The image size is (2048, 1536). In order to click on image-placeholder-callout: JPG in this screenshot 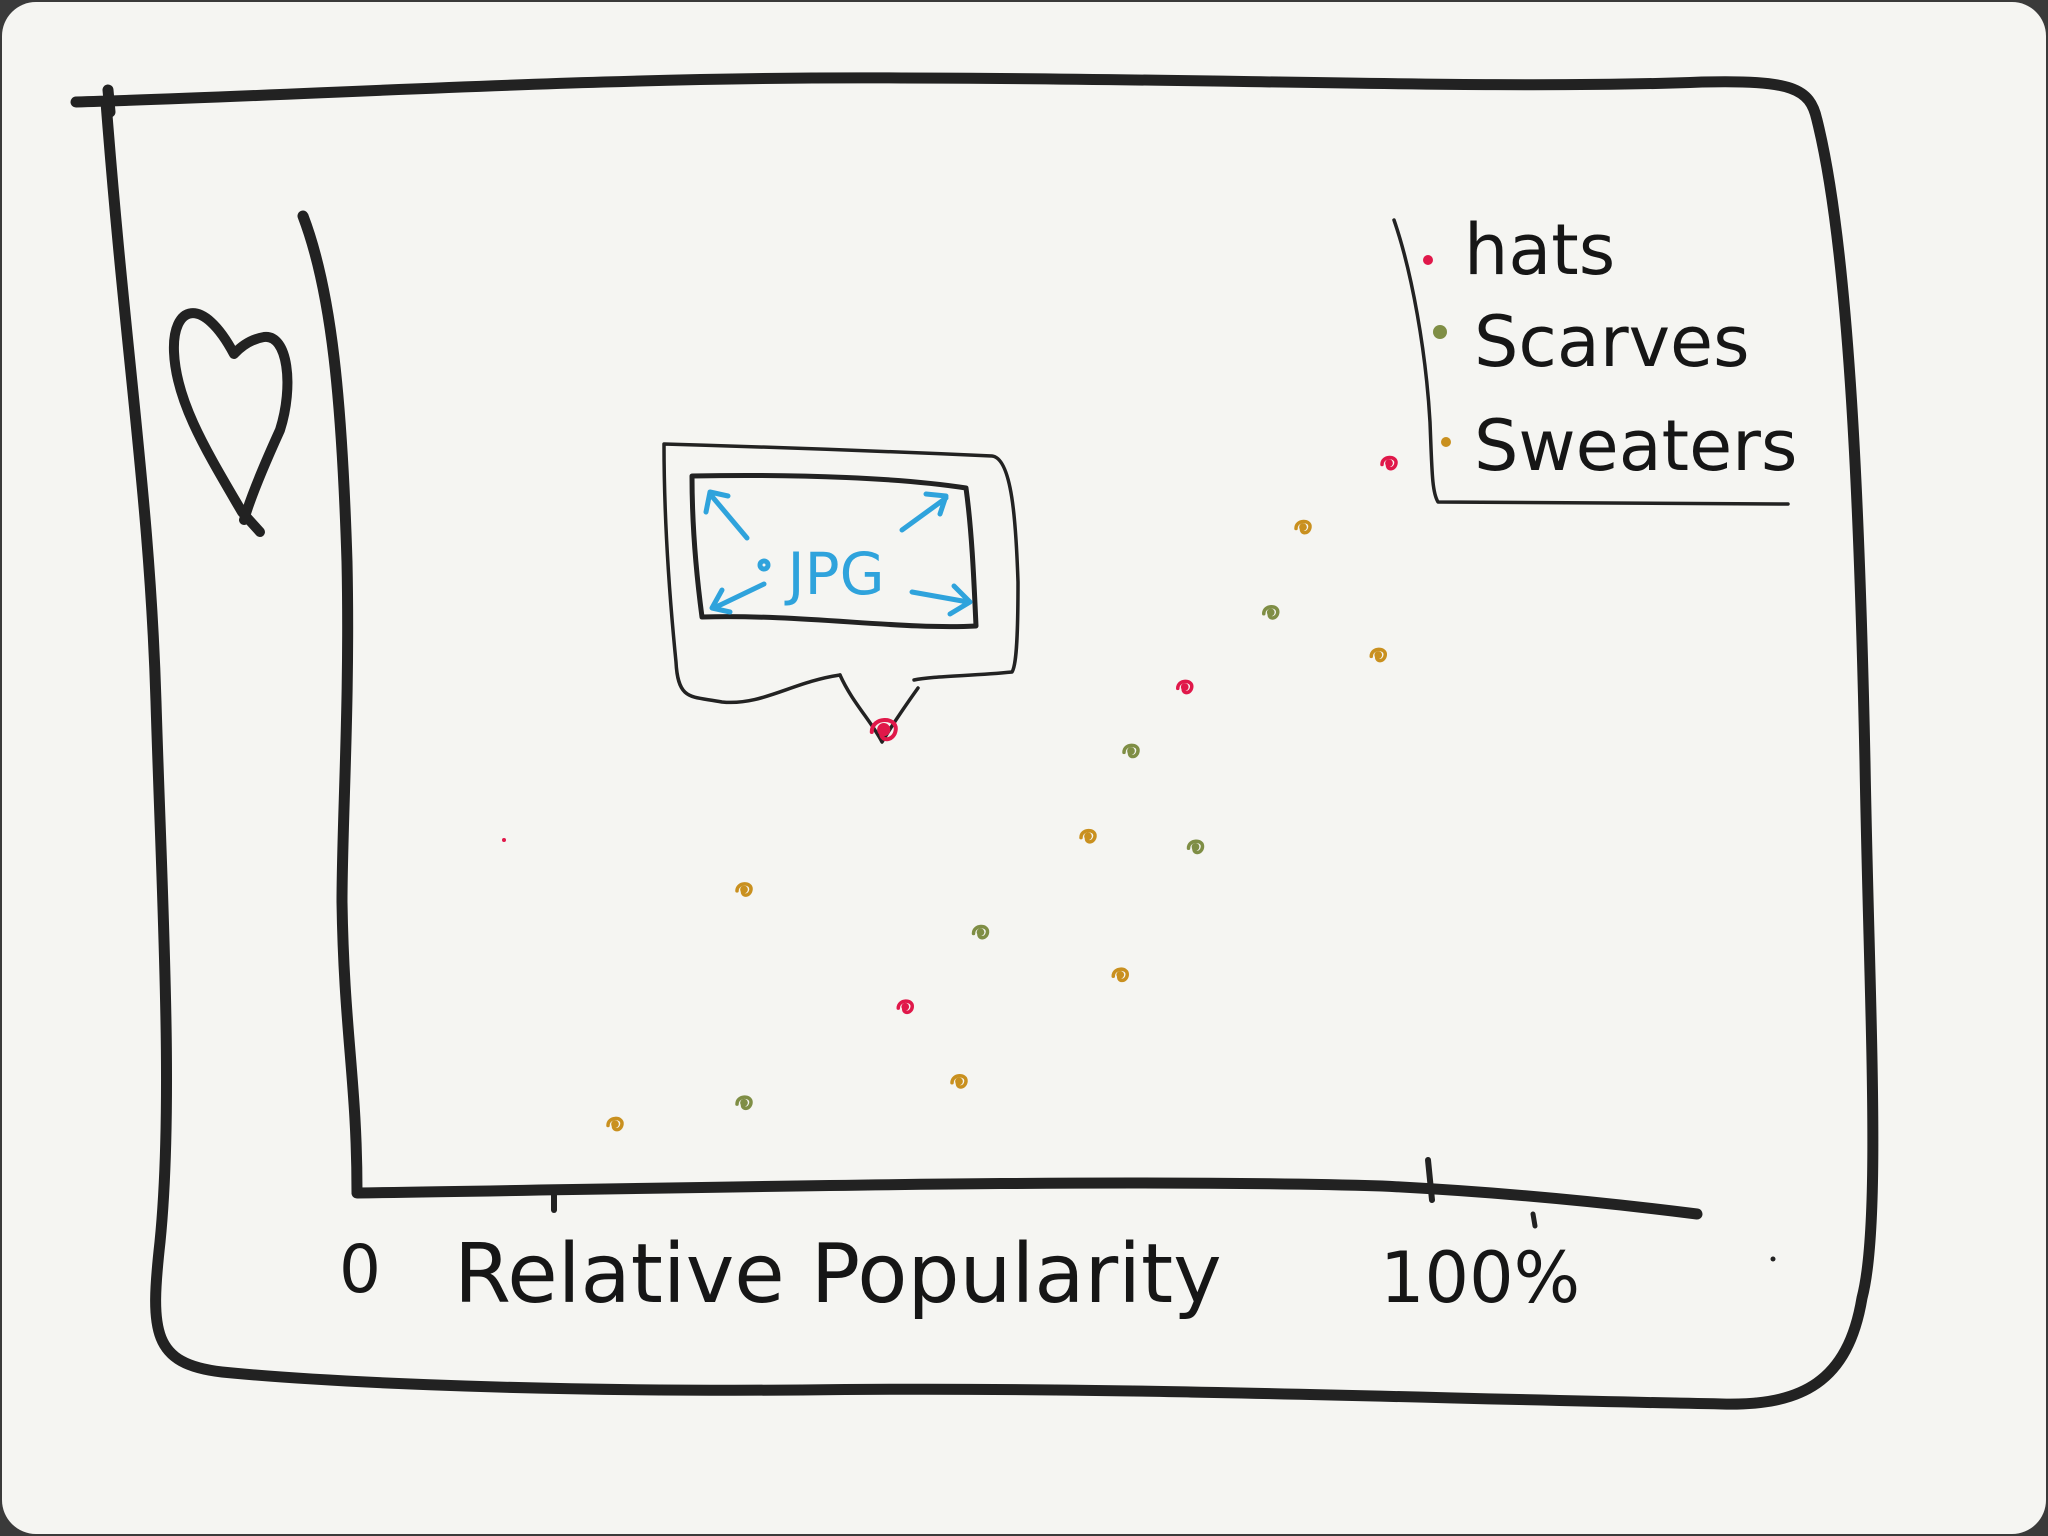, I will do `click(841, 593)`.